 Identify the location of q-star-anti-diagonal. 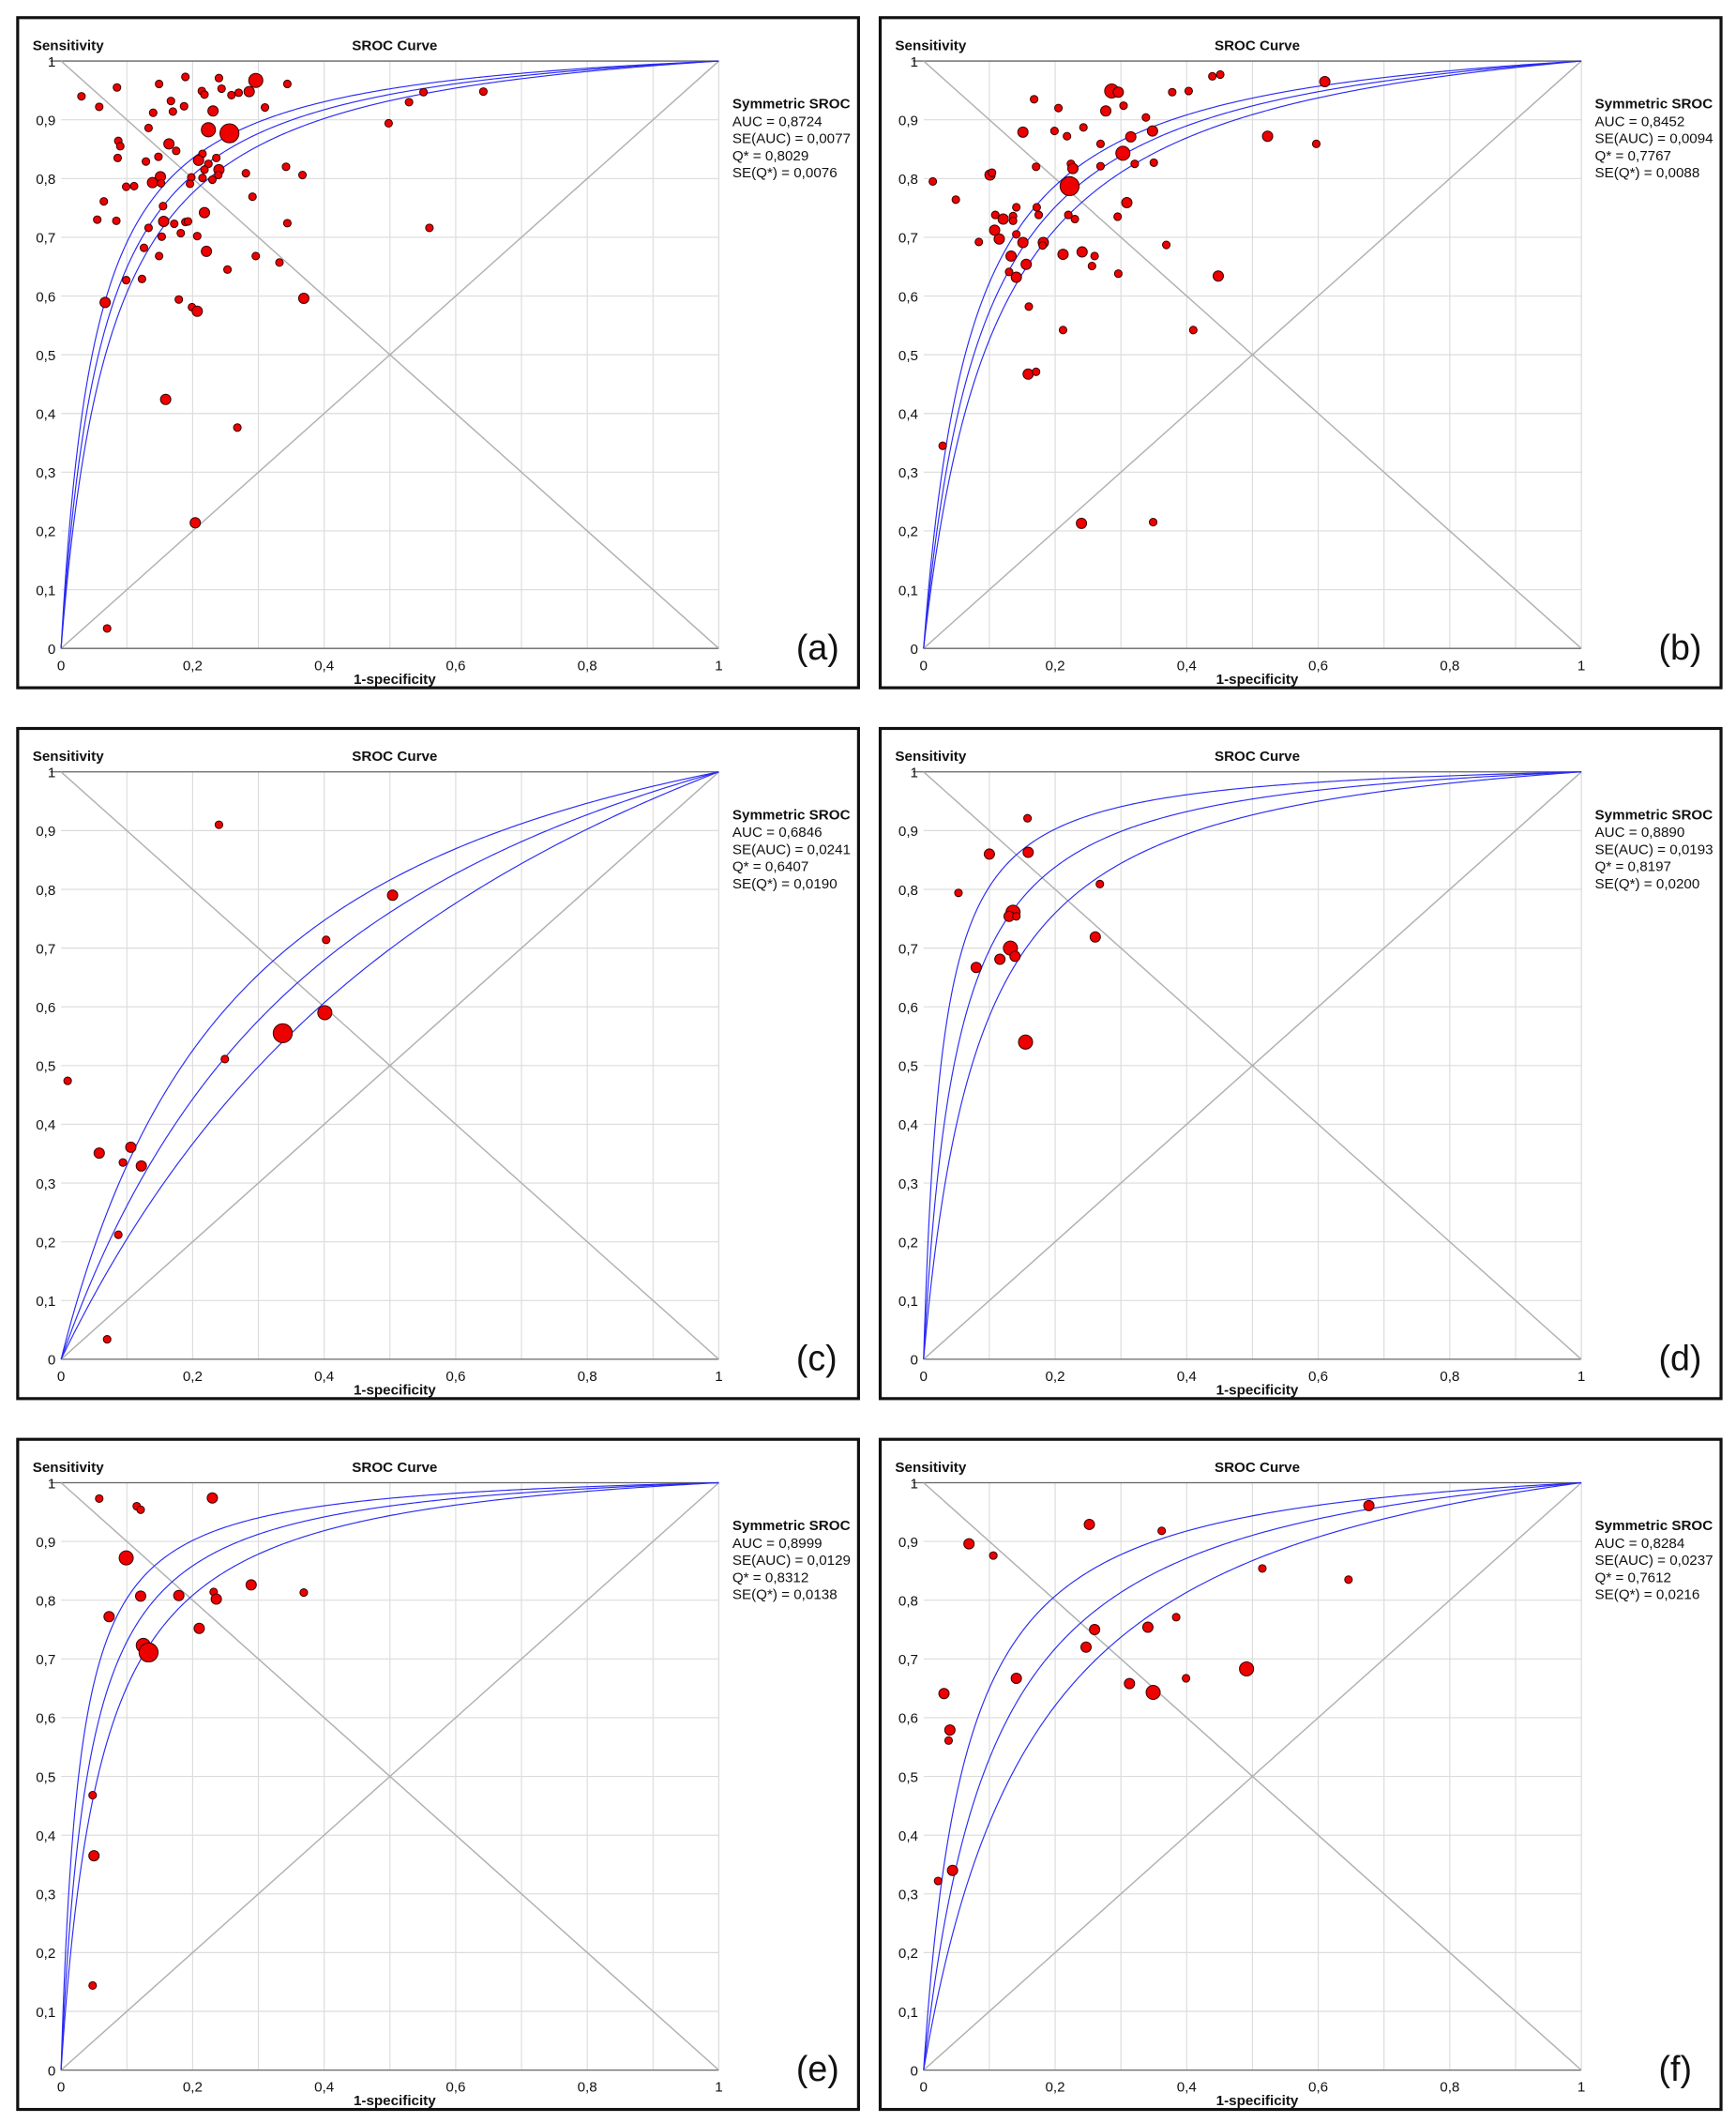
(1252, 1776).